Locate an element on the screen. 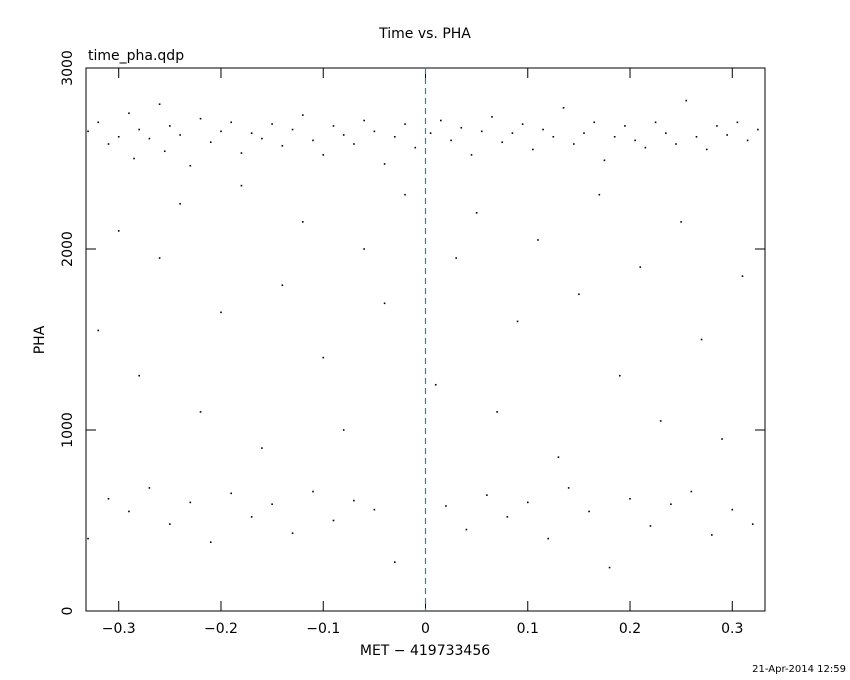 The image size is (850, 680). x-tick-label: −0.2 is located at coordinates (221, 629).